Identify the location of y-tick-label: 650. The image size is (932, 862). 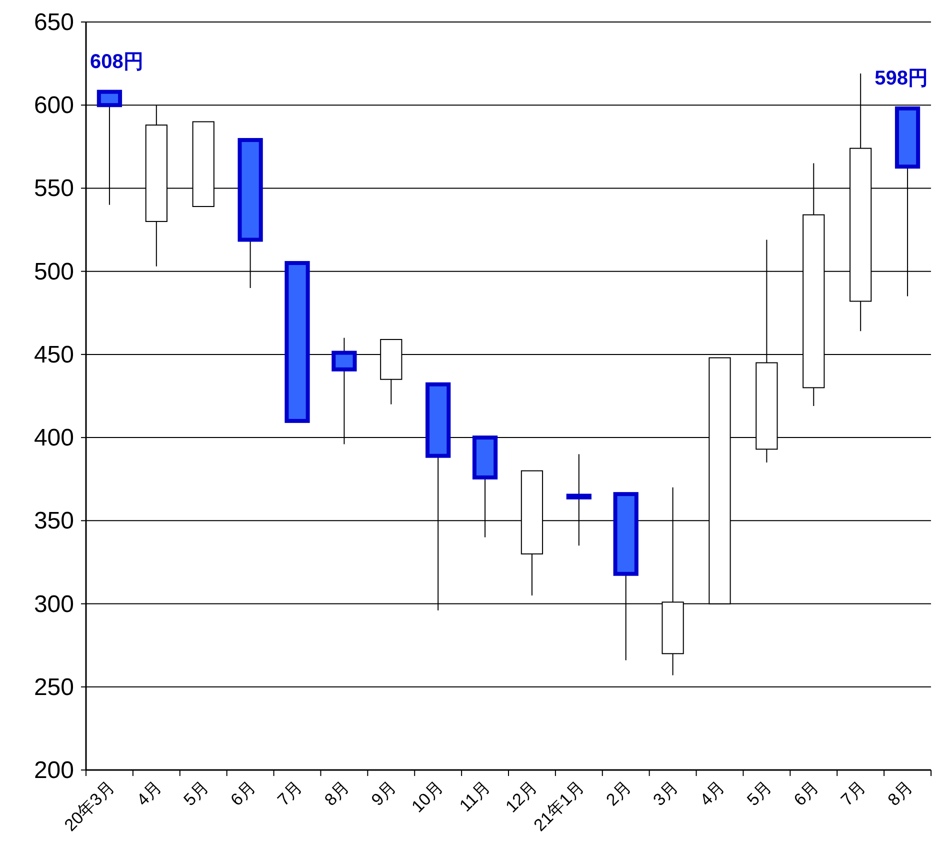
(54, 22).